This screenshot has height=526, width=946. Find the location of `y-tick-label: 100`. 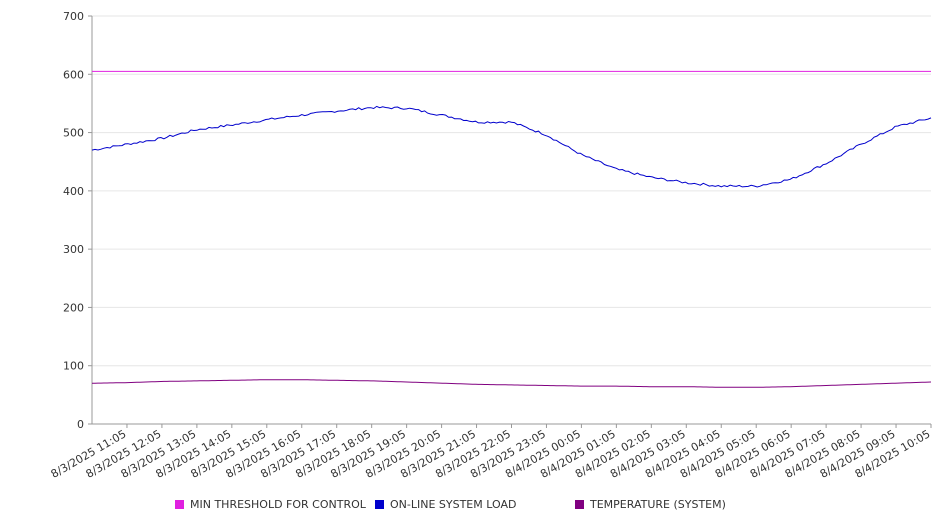

y-tick-label: 100 is located at coordinates (73, 366).